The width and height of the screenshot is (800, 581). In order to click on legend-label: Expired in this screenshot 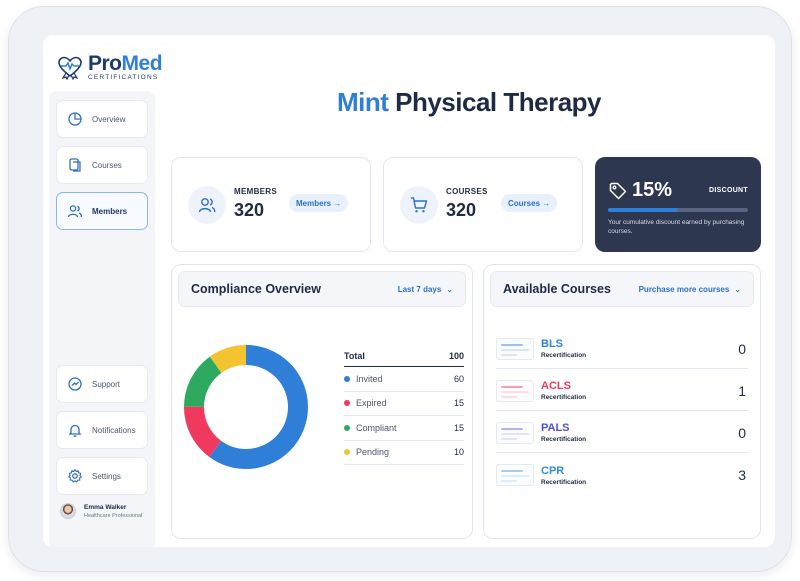, I will do `click(371, 403)`.